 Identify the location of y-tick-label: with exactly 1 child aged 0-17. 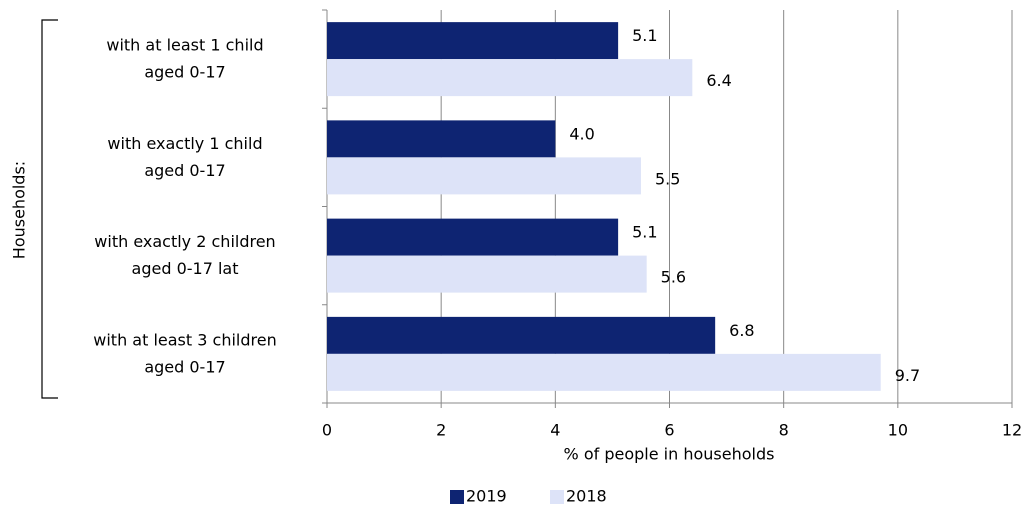
(184, 156).